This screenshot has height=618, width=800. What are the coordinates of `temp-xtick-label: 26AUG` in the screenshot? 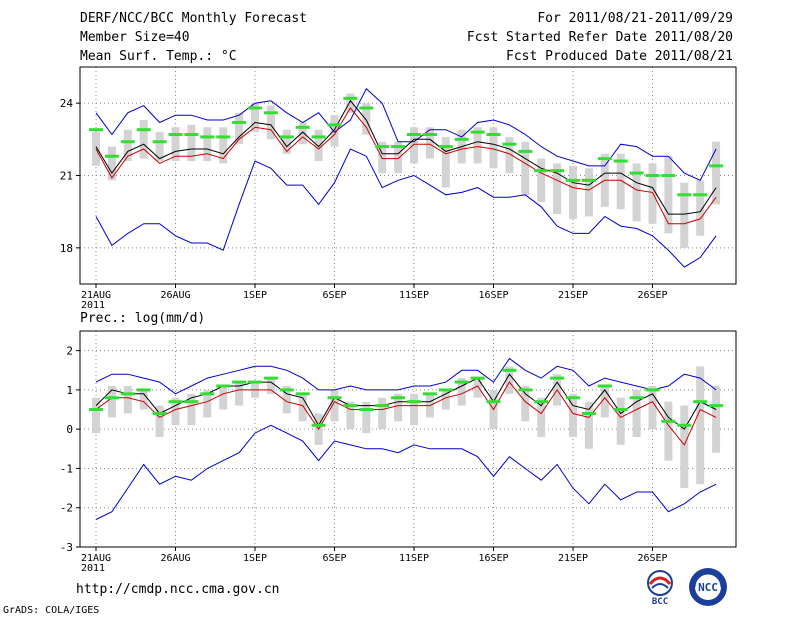 It's located at (175, 295).